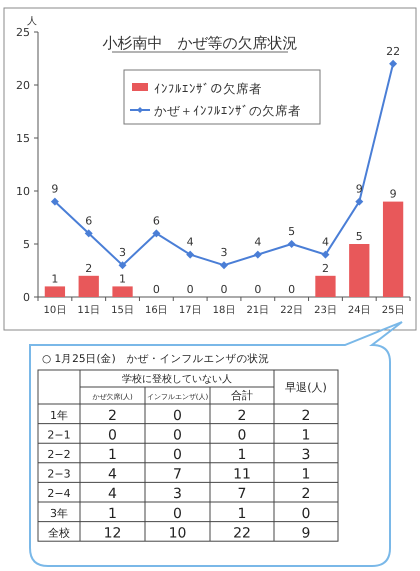 Image resolution: width=420 pixels, height=571 pixels. I want to click on x-tick-label: 25日, so click(393, 310).